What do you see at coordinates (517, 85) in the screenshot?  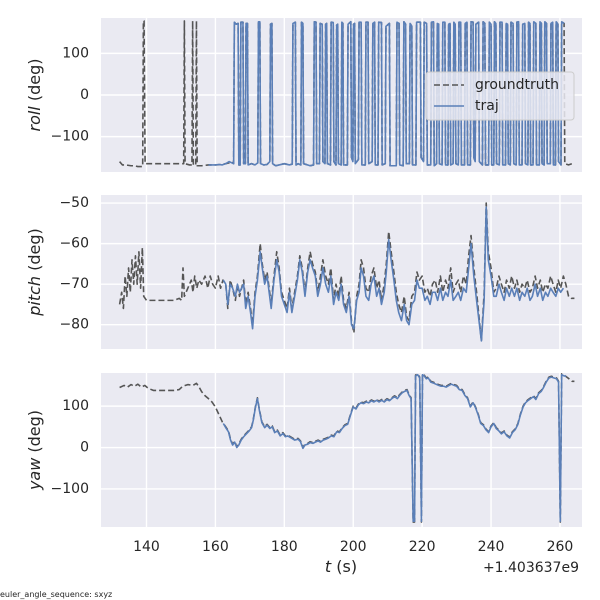 I see `legend-groundtruth-label: groundtruth` at bounding box center [517, 85].